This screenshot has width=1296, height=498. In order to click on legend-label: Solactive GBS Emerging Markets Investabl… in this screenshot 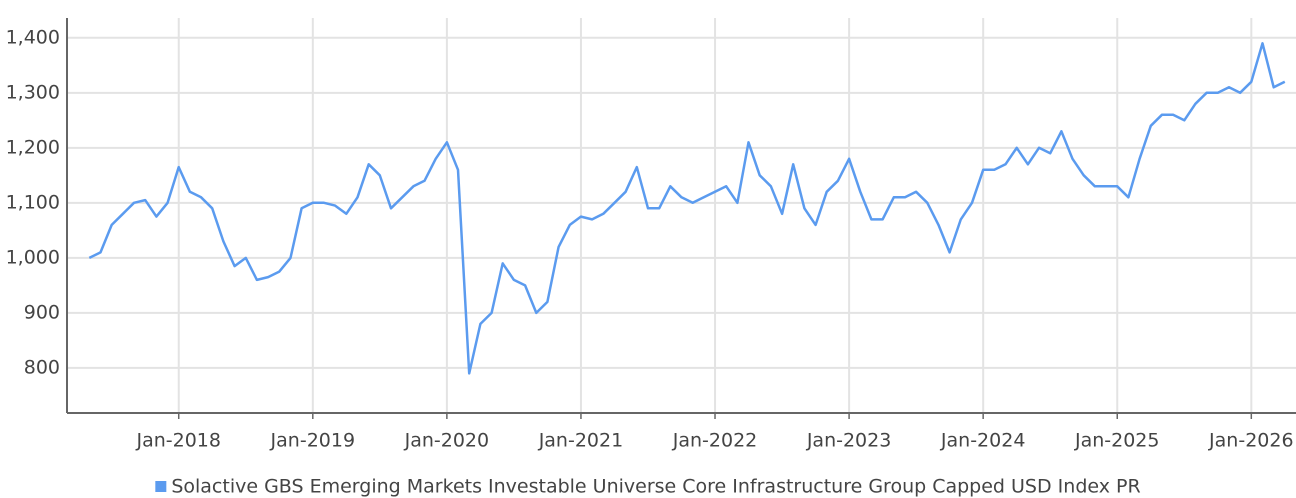, I will do `click(655, 487)`.